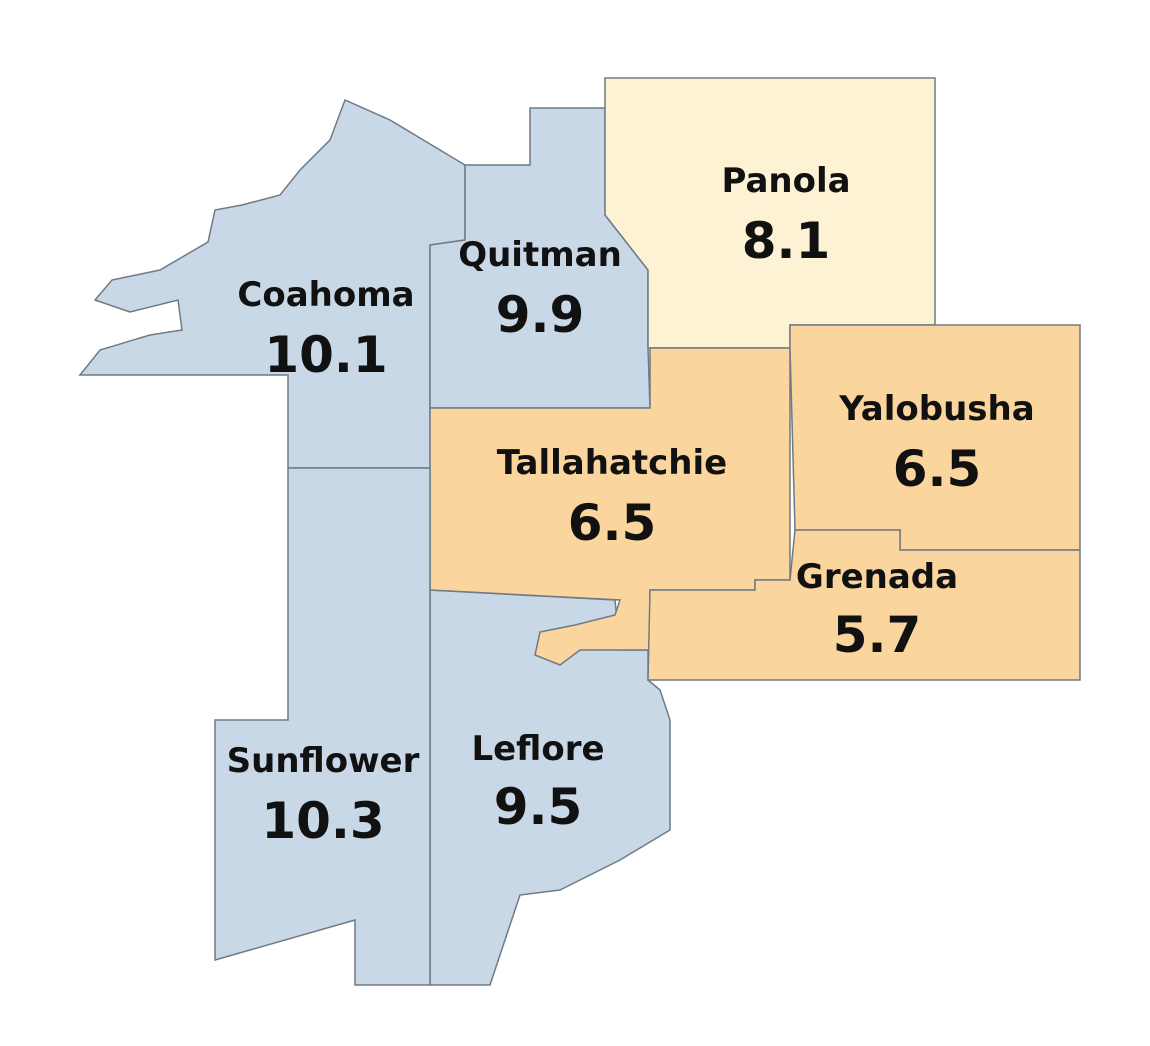 The width and height of the screenshot is (1150, 1046). I want to click on region-name: Coahoma, so click(325, 295).